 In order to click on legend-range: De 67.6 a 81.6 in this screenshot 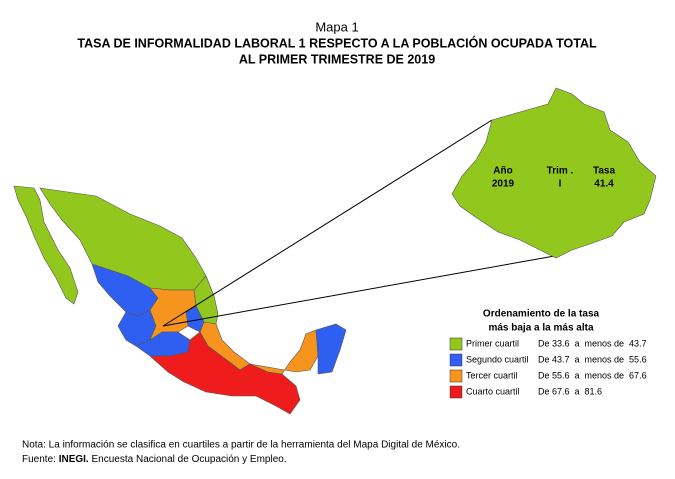, I will do `click(570, 391)`.